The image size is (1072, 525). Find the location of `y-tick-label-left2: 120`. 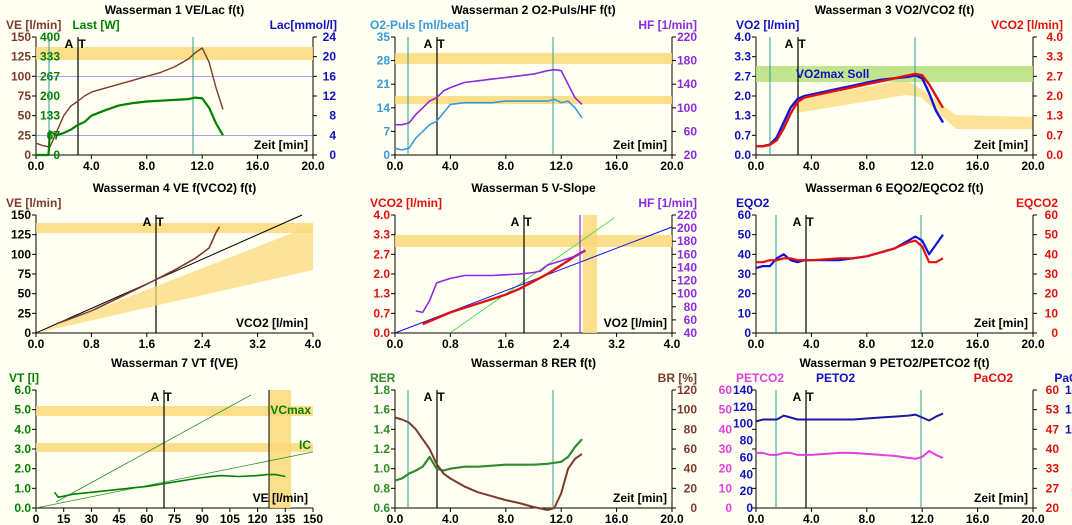

y-tick-label-left2: 120 is located at coordinates (743, 407).